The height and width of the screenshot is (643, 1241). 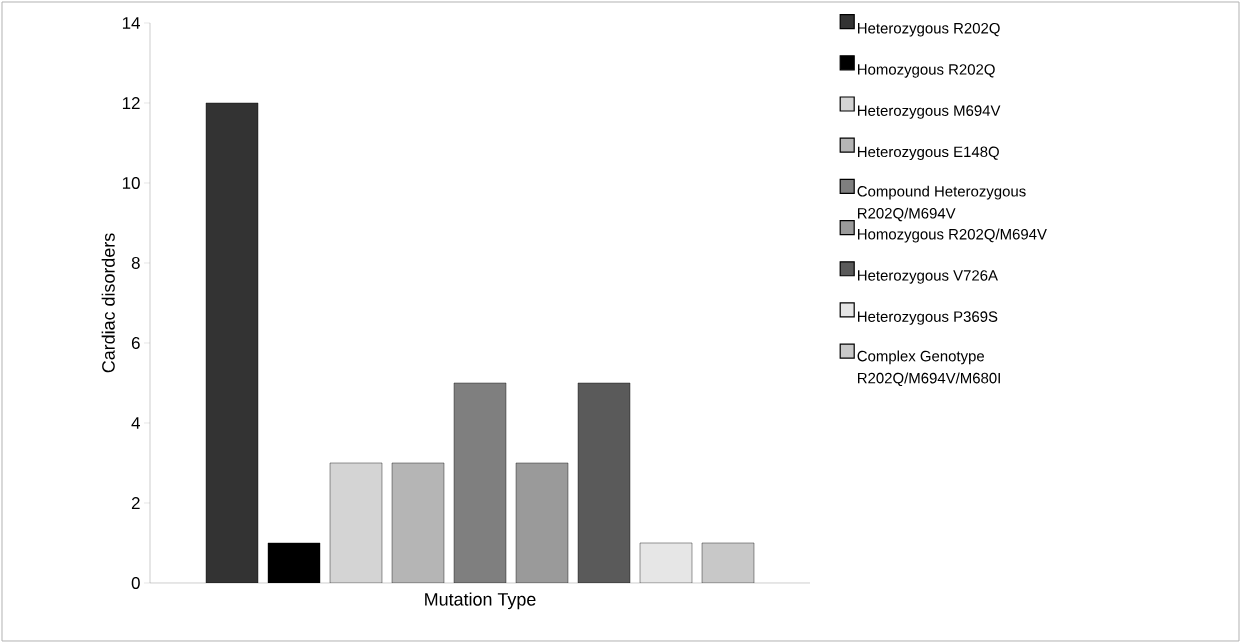 What do you see at coordinates (135, 582) in the screenshot?
I see `y-tick-label: 0` at bounding box center [135, 582].